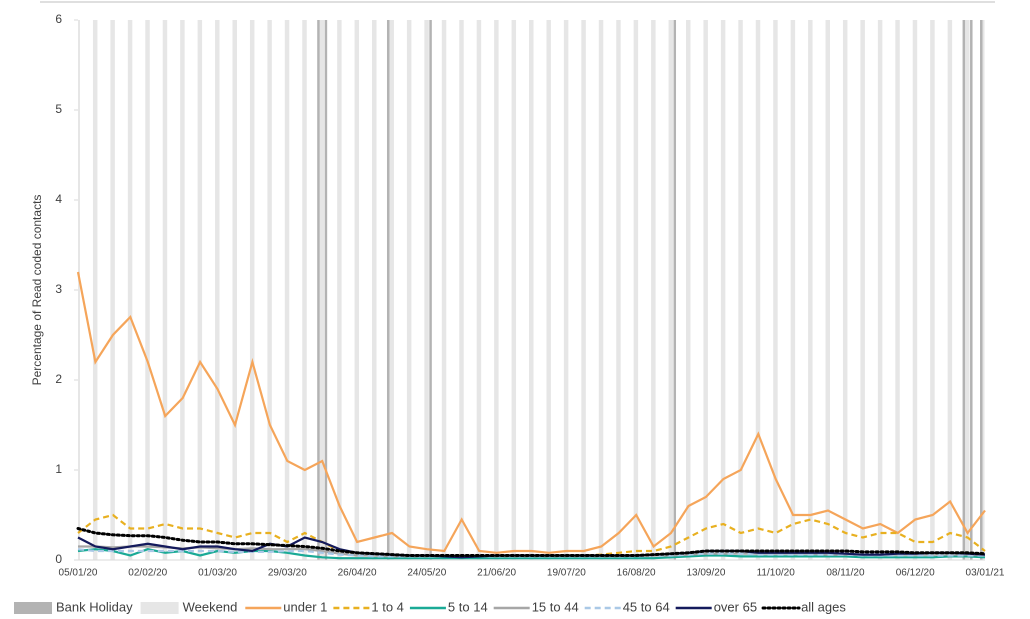 This screenshot has height=619, width=1030. Describe the element at coordinates (147, 573) in the screenshot. I see `x-tick-label: 02/02/20` at that location.